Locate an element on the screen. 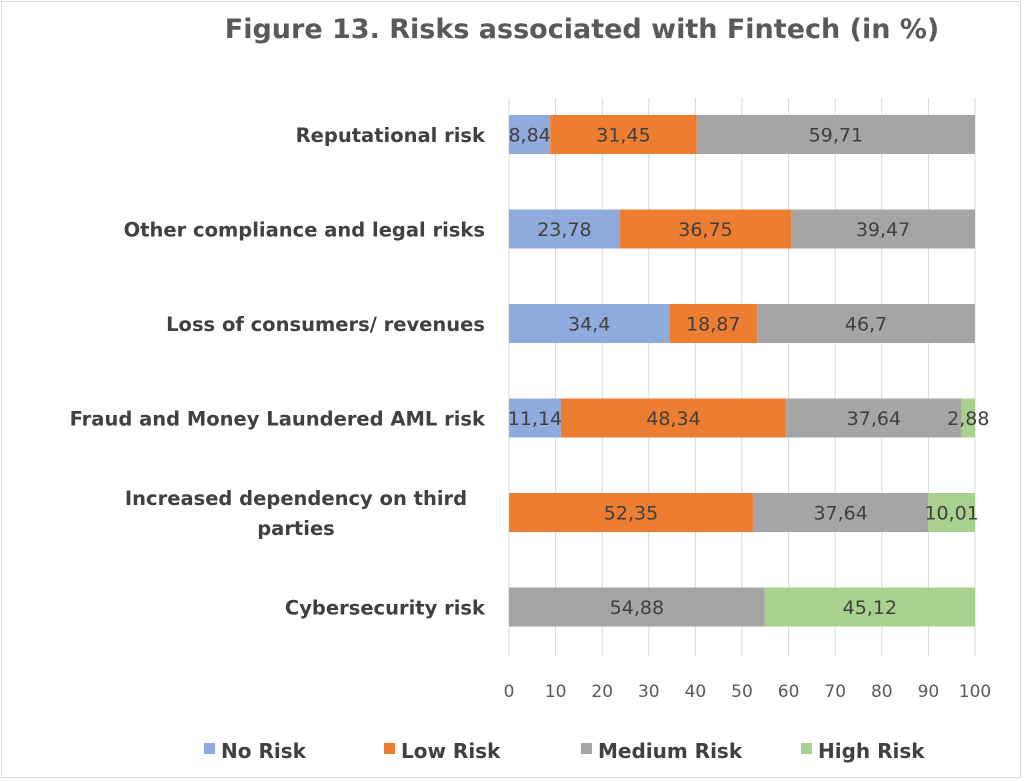  data-label: 18,87 is located at coordinates (713, 325).